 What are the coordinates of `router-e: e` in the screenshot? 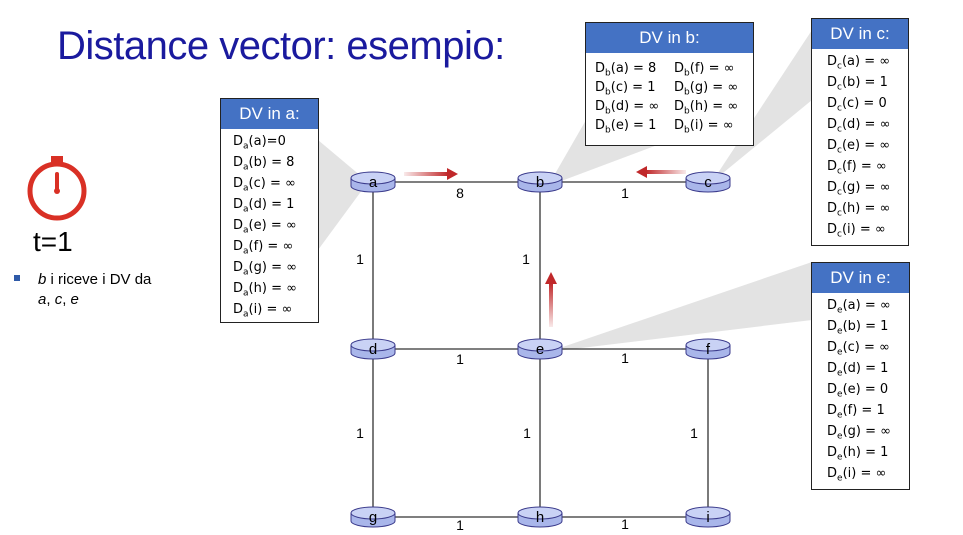 It's located at (540, 349).